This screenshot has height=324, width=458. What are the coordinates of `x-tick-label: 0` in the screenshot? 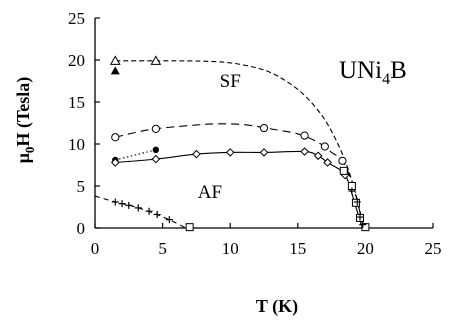 It's located at (95, 248).